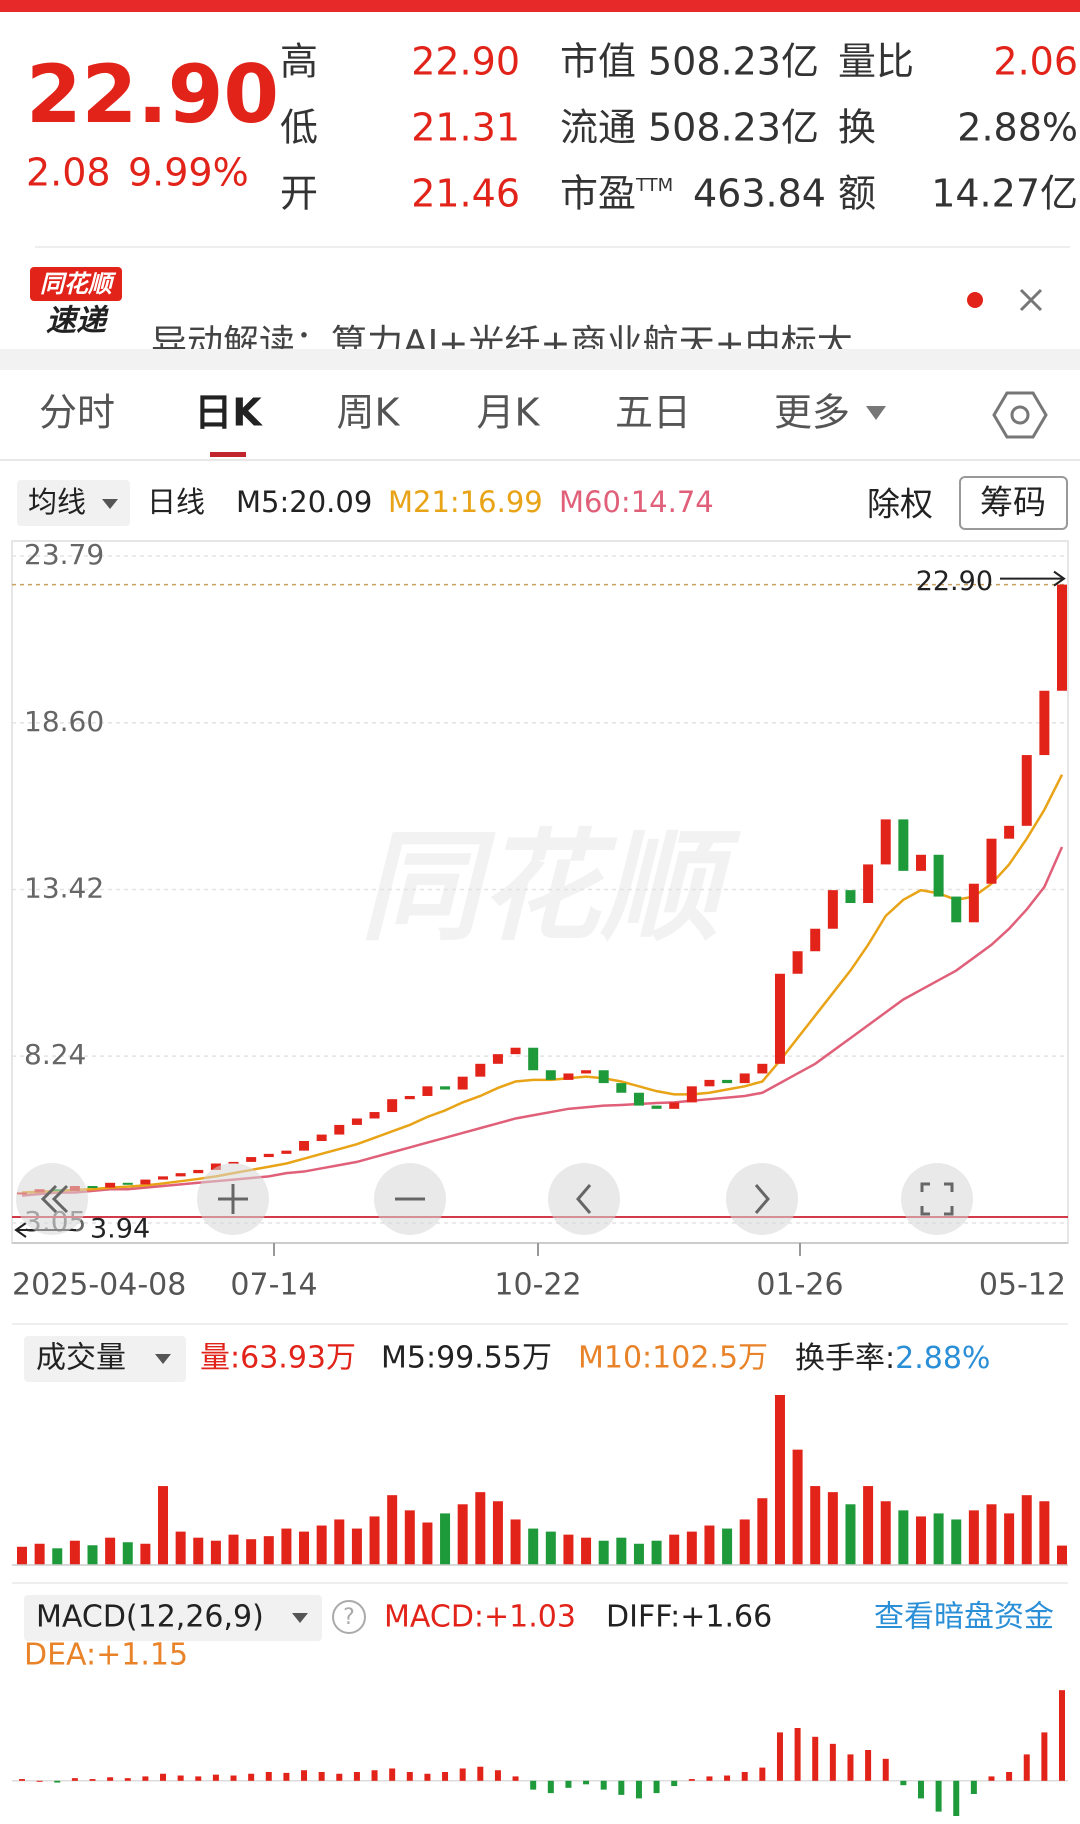  I want to click on ma21-label: M21:16.99, so click(465, 502).